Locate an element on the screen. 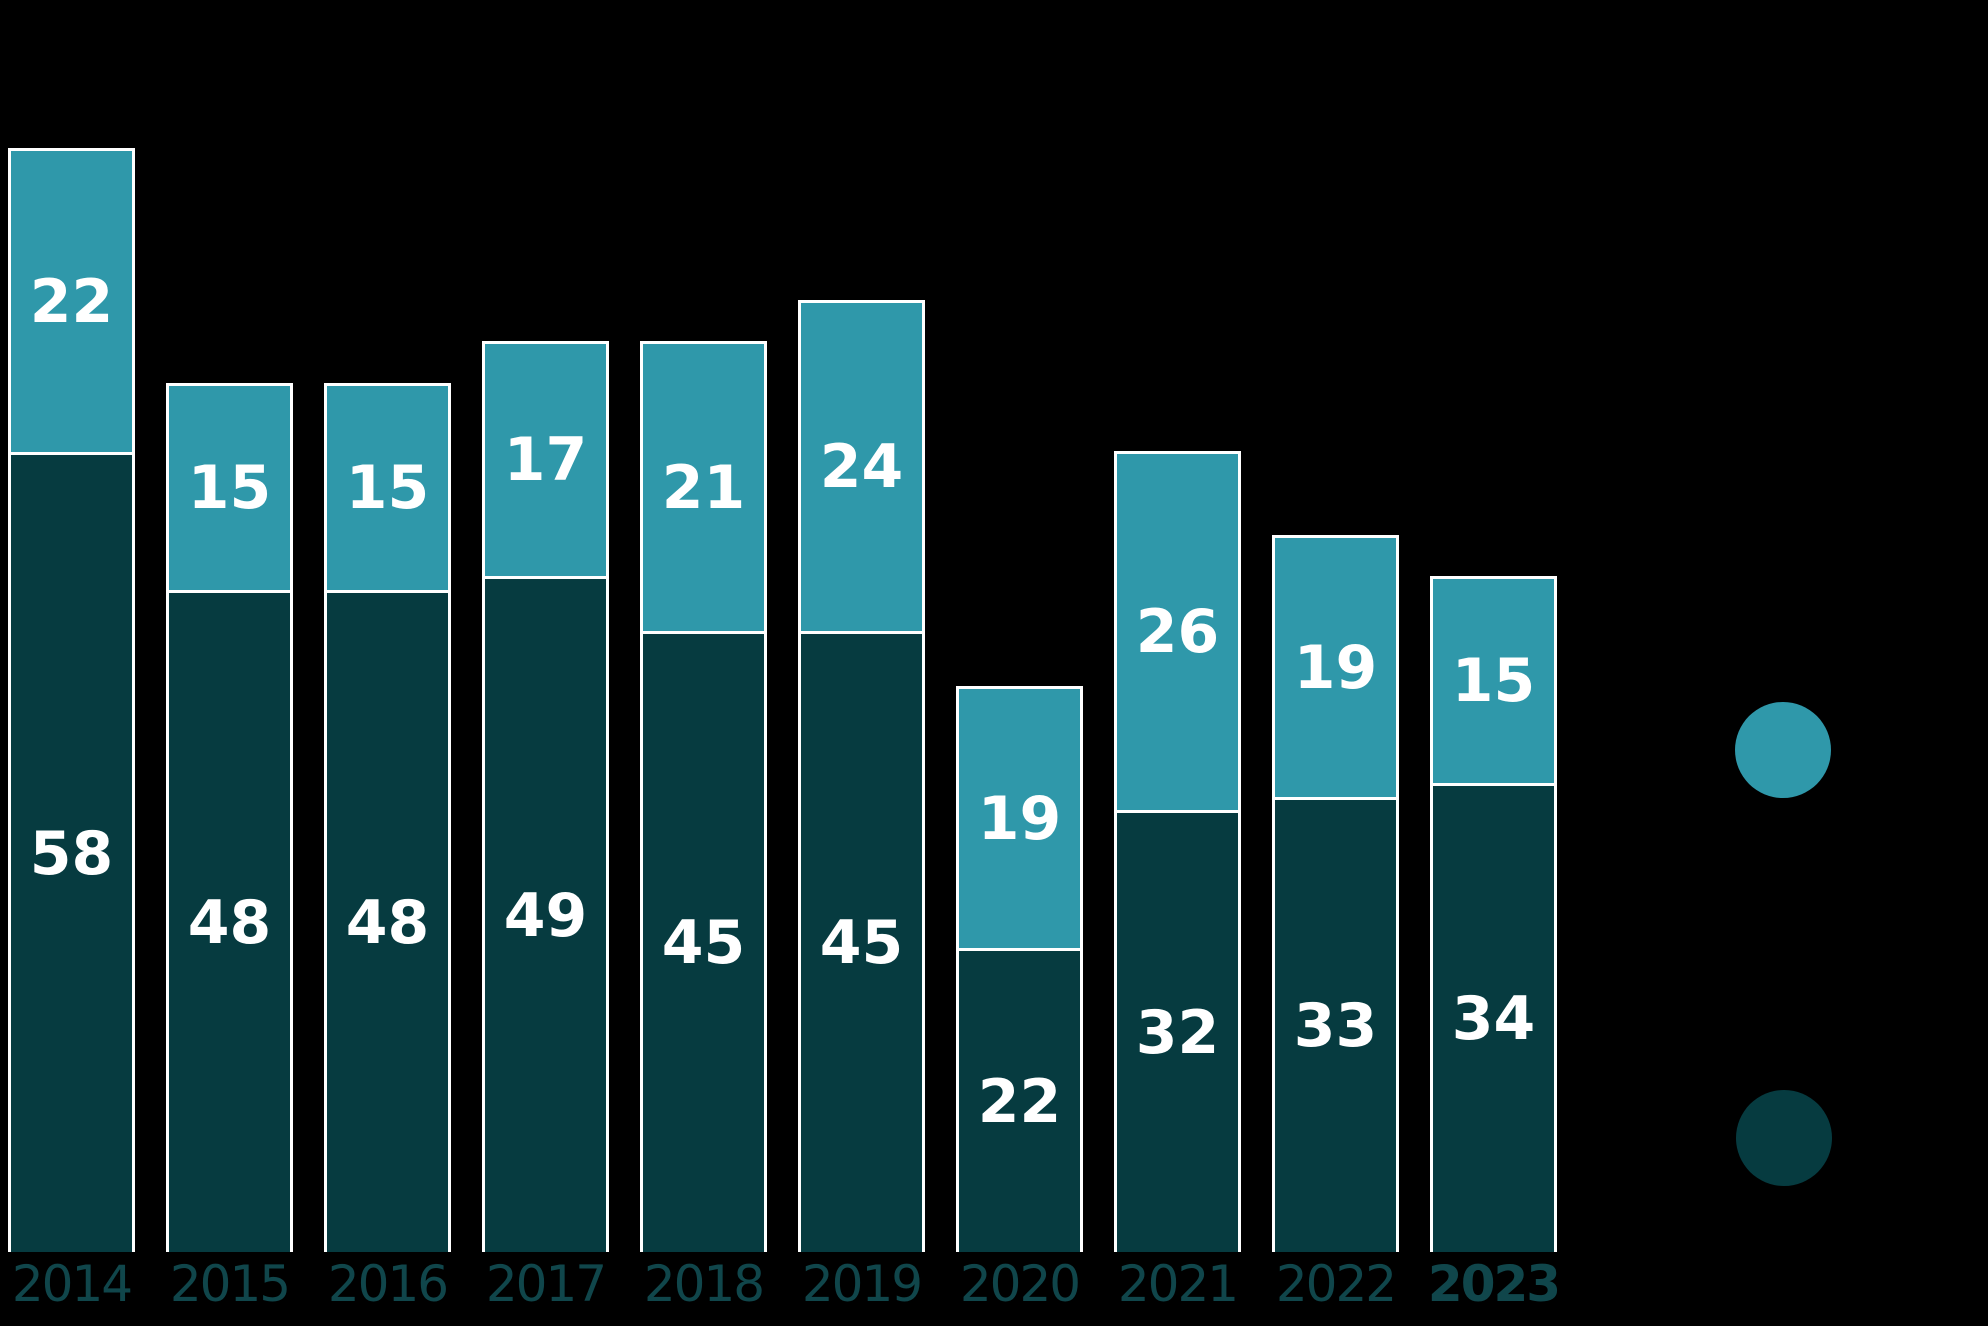 The height and width of the screenshot is (1326, 1988). x-axis-label-2019: 2019 is located at coordinates (862, 1284).